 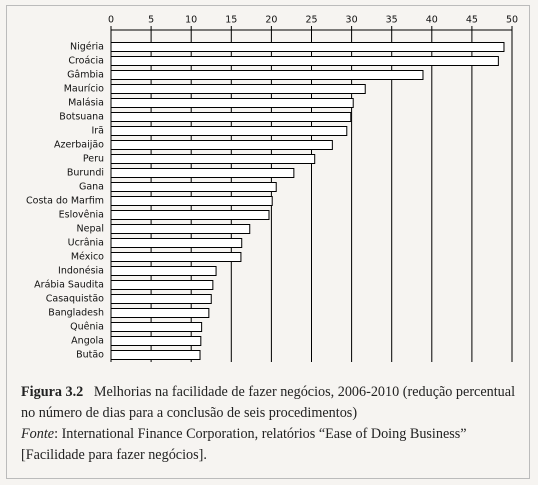 What do you see at coordinates (76, 313) in the screenshot?
I see `y-tick-label: Bangladesh` at bounding box center [76, 313].